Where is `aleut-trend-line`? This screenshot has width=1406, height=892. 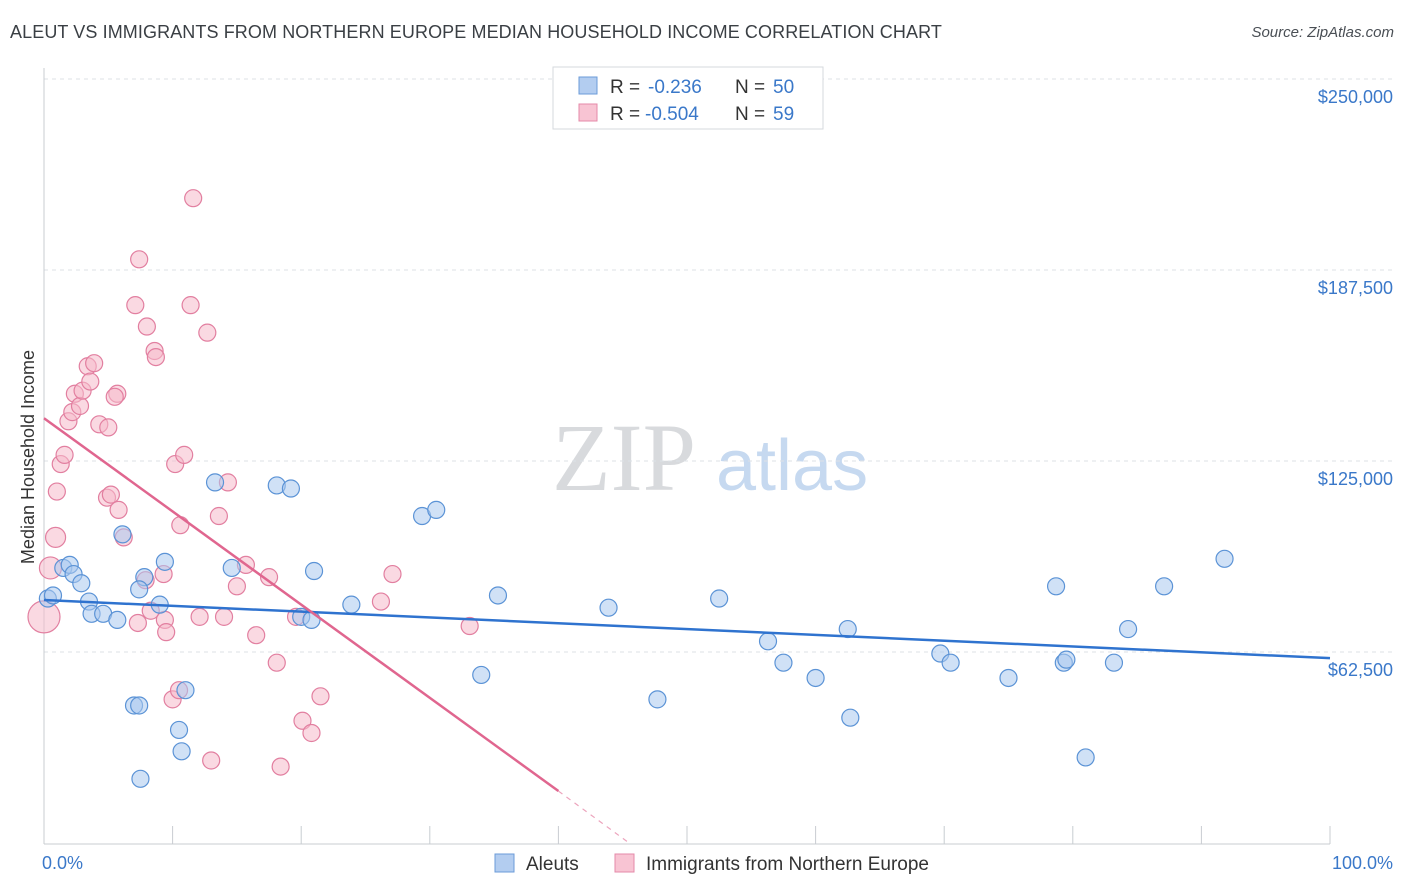
aleut-trend-line is located at coordinates (687, 629).